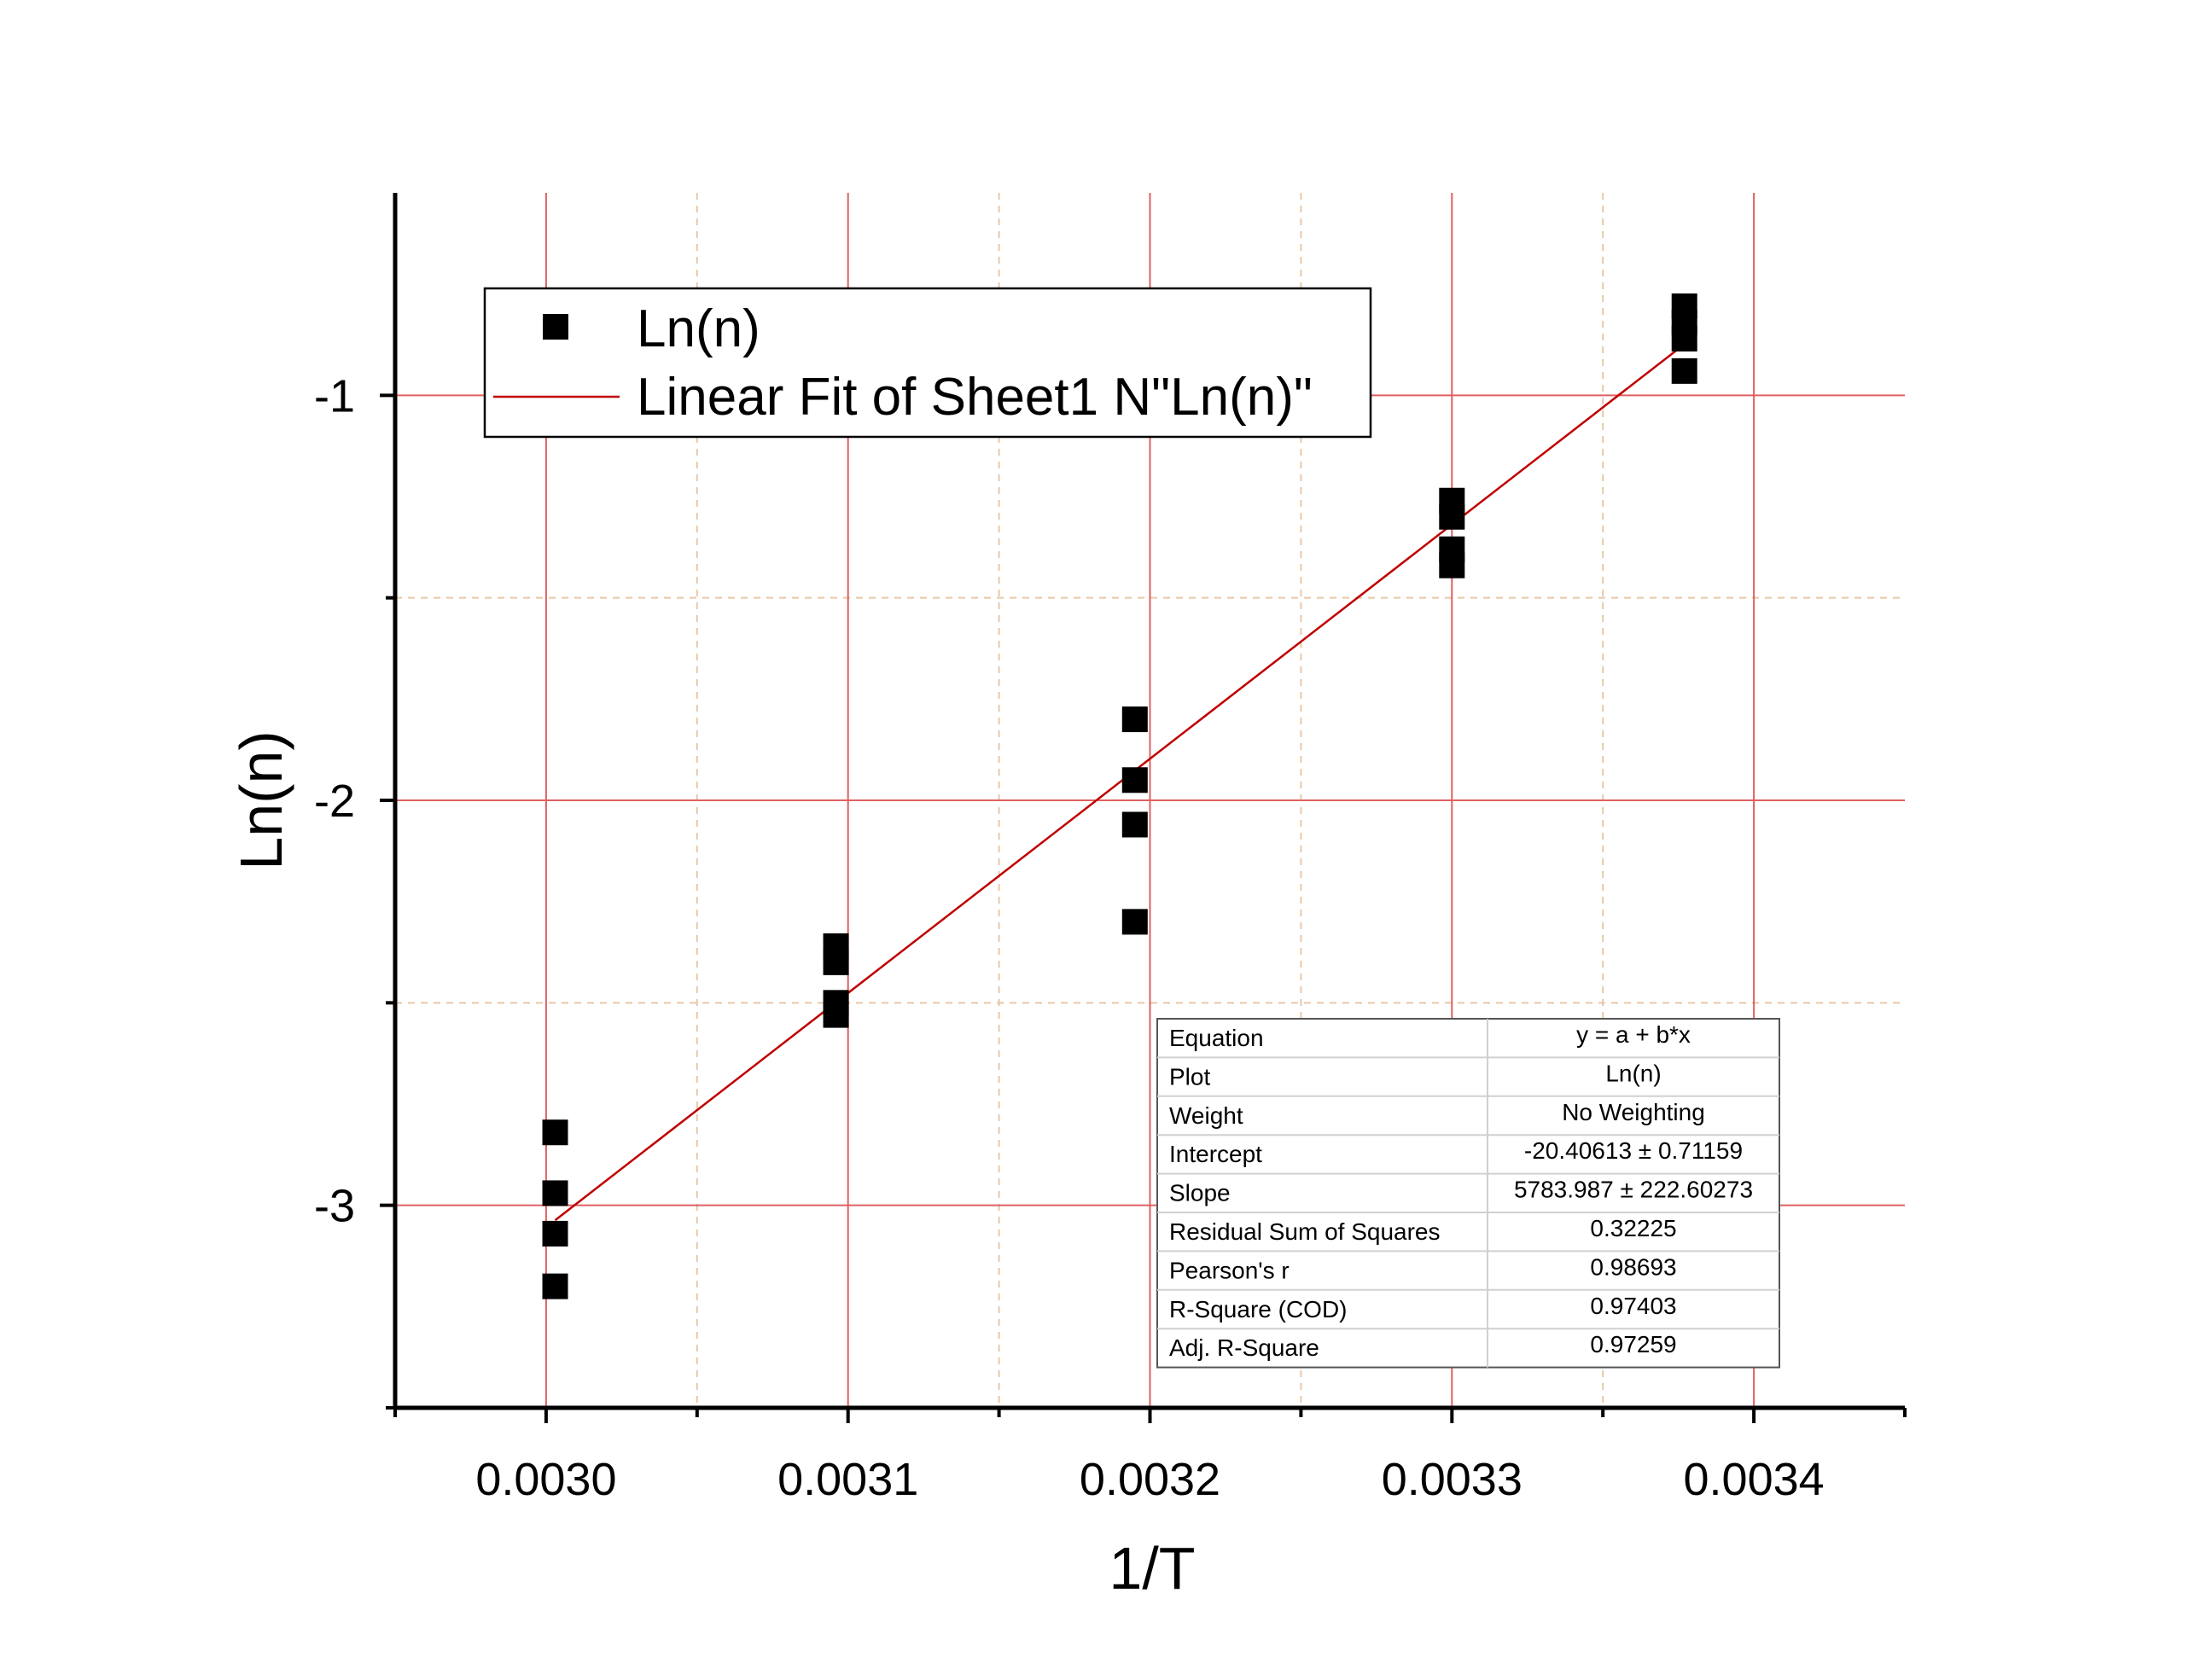 The height and width of the screenshot is (1680, 2195). I want to click on table-row-label: Weight, so click(1206, 1115).